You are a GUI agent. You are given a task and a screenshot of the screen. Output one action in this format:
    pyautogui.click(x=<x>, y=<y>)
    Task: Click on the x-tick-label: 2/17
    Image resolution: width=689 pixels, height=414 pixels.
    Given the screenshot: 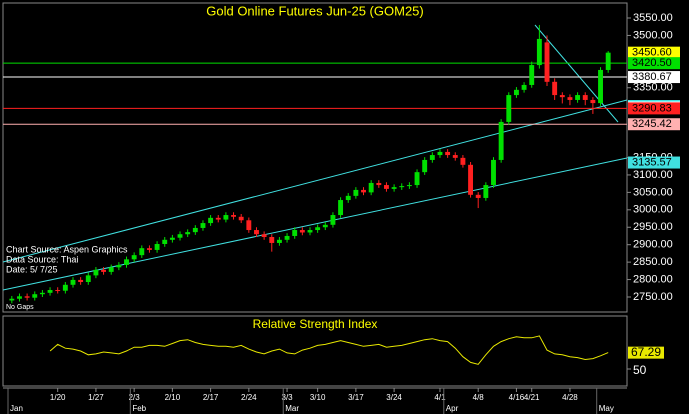 What is the action you would take?
    pyautogui.click(x=211, y=397)
    